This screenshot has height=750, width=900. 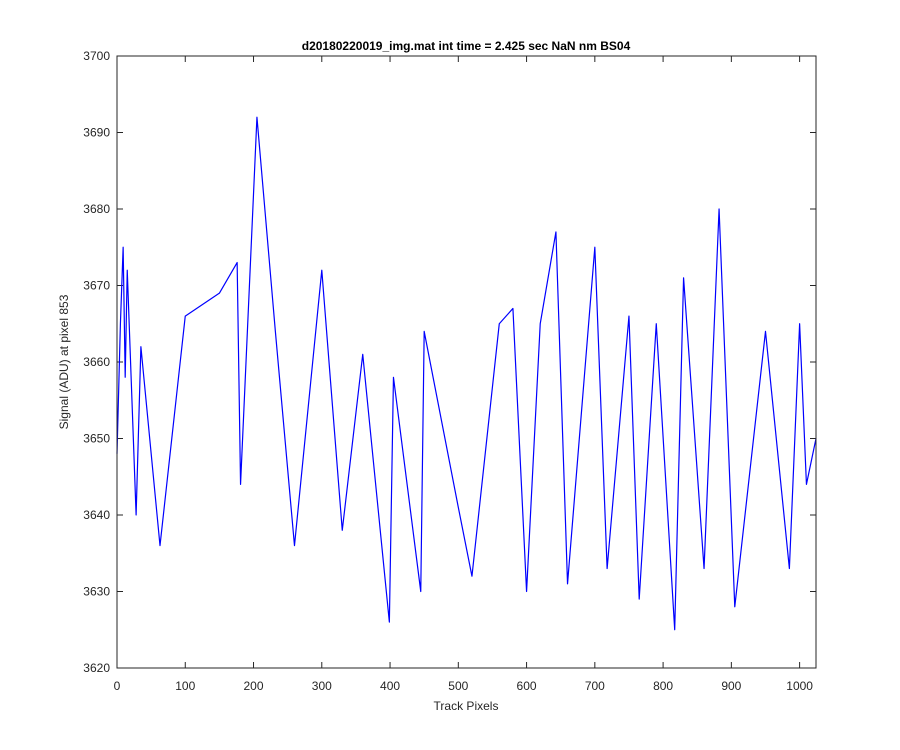 What do you see at coordinates (96, 209) in the screenshot?
I see `y-tick-label: 3680` at bounding box center [96, 209].